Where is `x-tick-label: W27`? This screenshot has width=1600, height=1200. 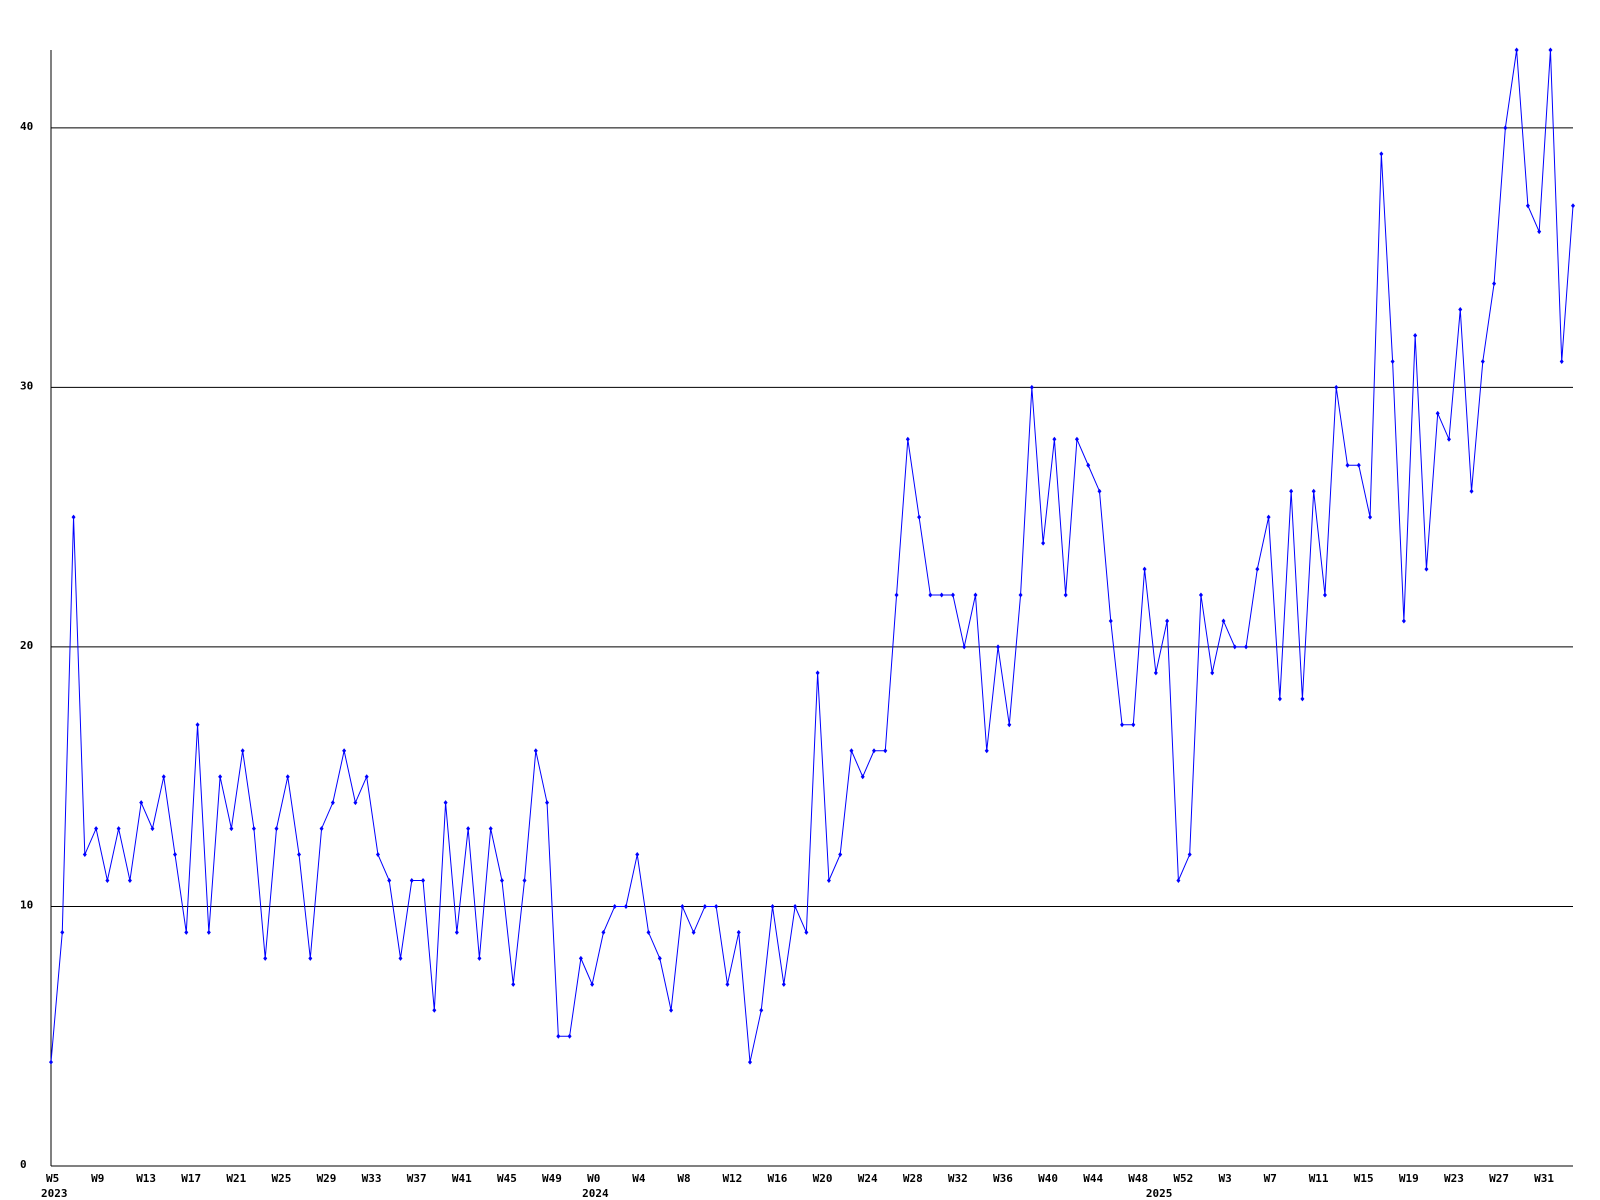 x-tick-label: W27 is located at coordinates (1499, 1178).